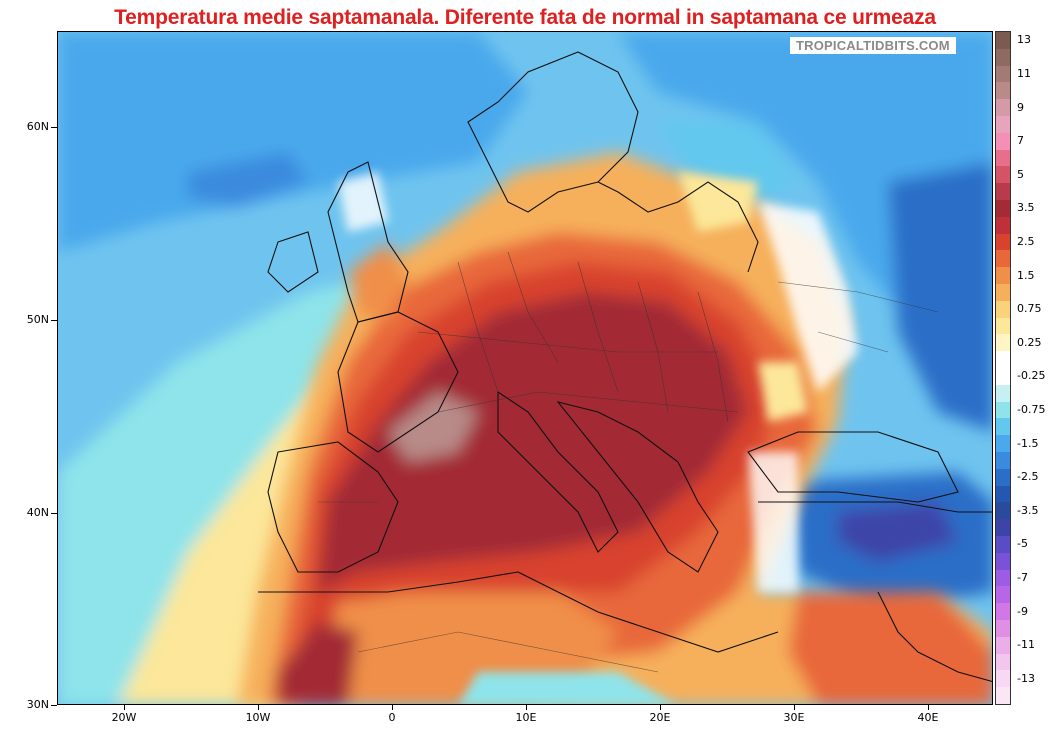 This screenshot has height=734, width=1050. What do you see at coordinates (1026, 275) in the screenshot?
I see `legend-label: 1.5` at bounding box center [1026, 275].